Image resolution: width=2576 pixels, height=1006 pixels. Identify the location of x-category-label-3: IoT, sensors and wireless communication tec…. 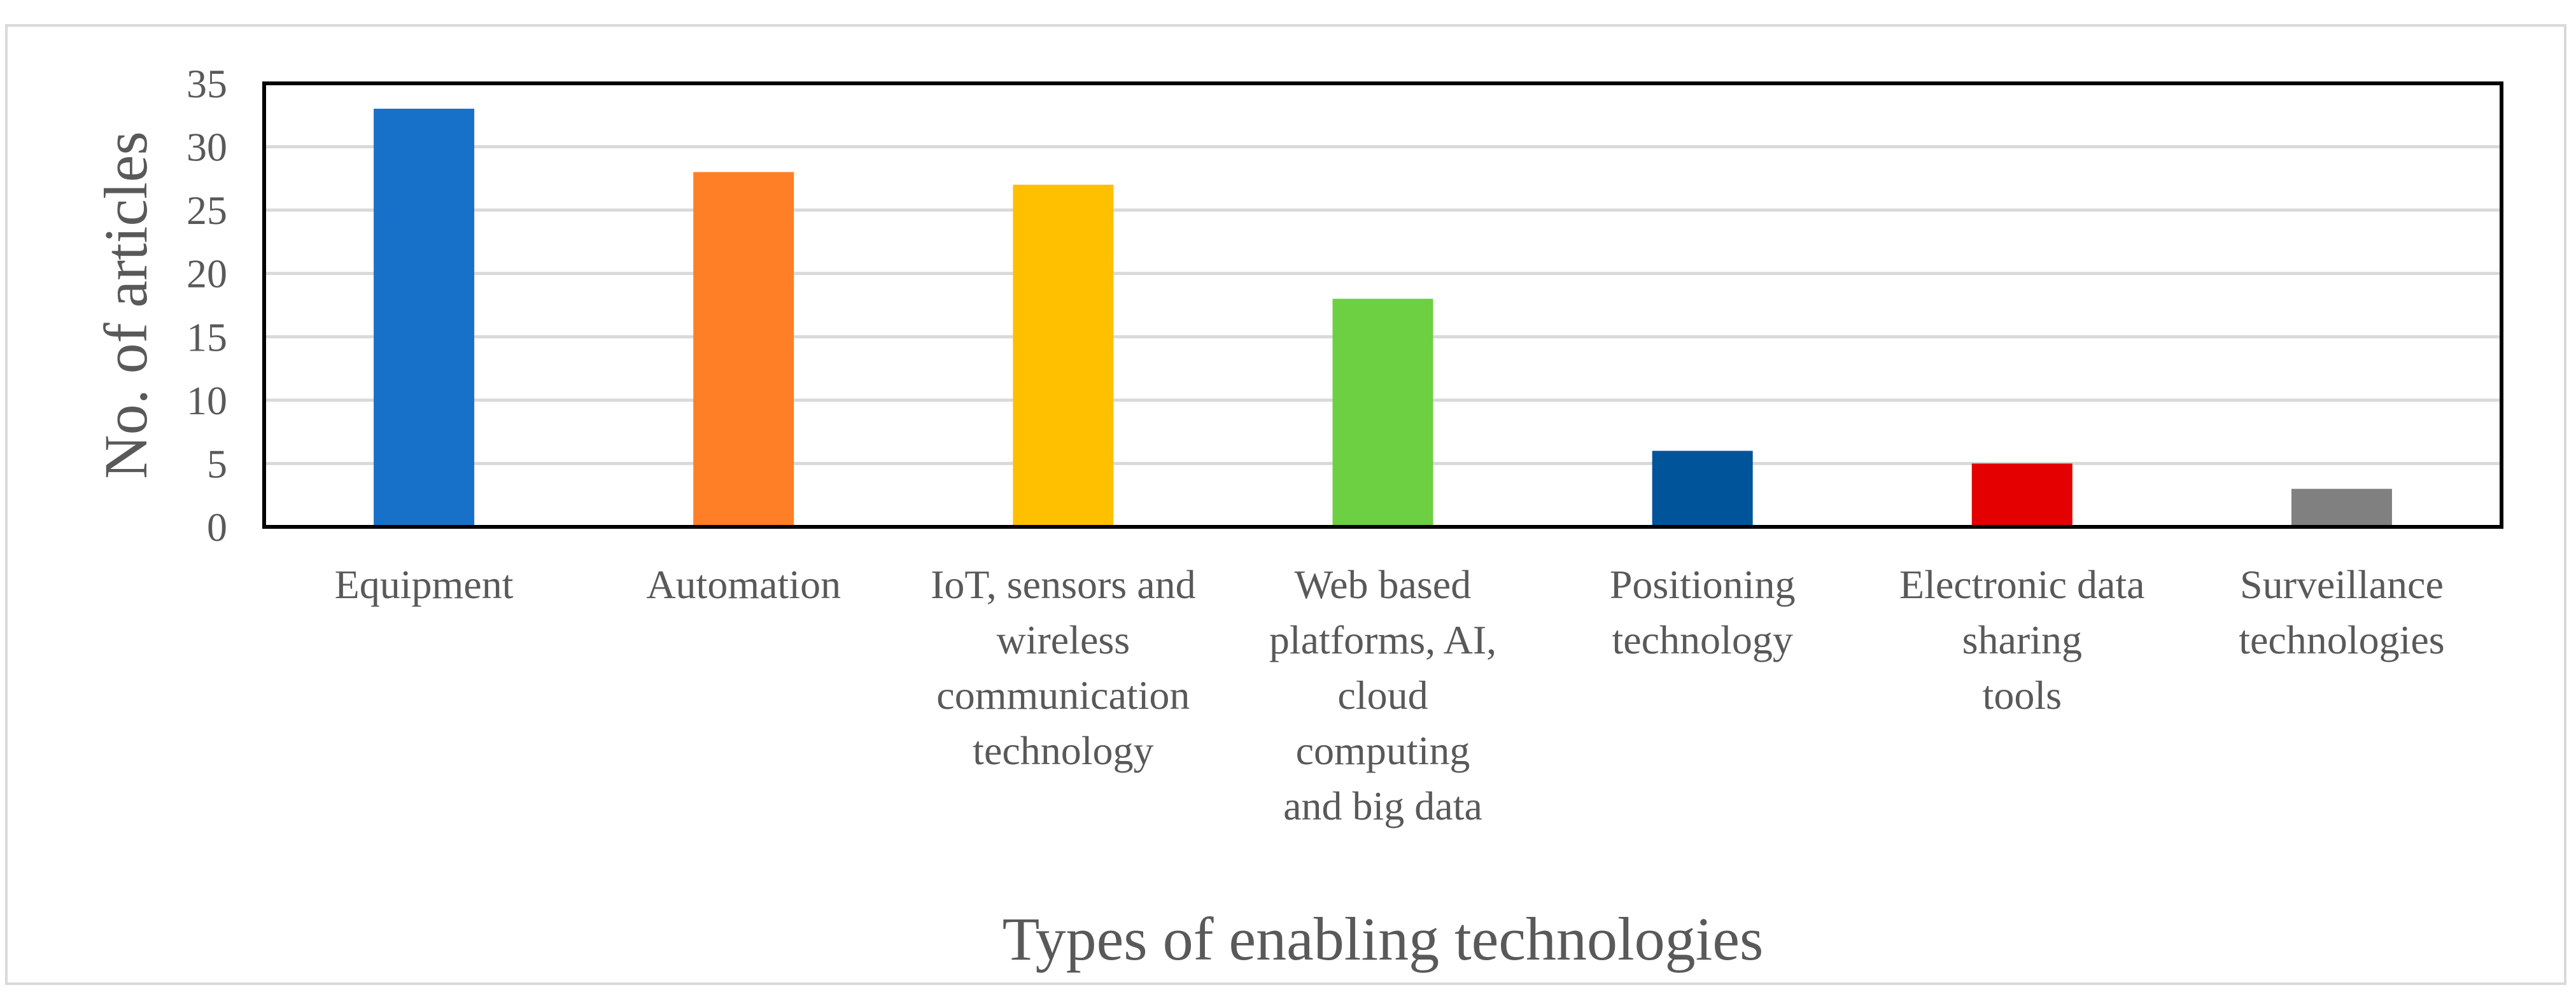
(1064, 668).